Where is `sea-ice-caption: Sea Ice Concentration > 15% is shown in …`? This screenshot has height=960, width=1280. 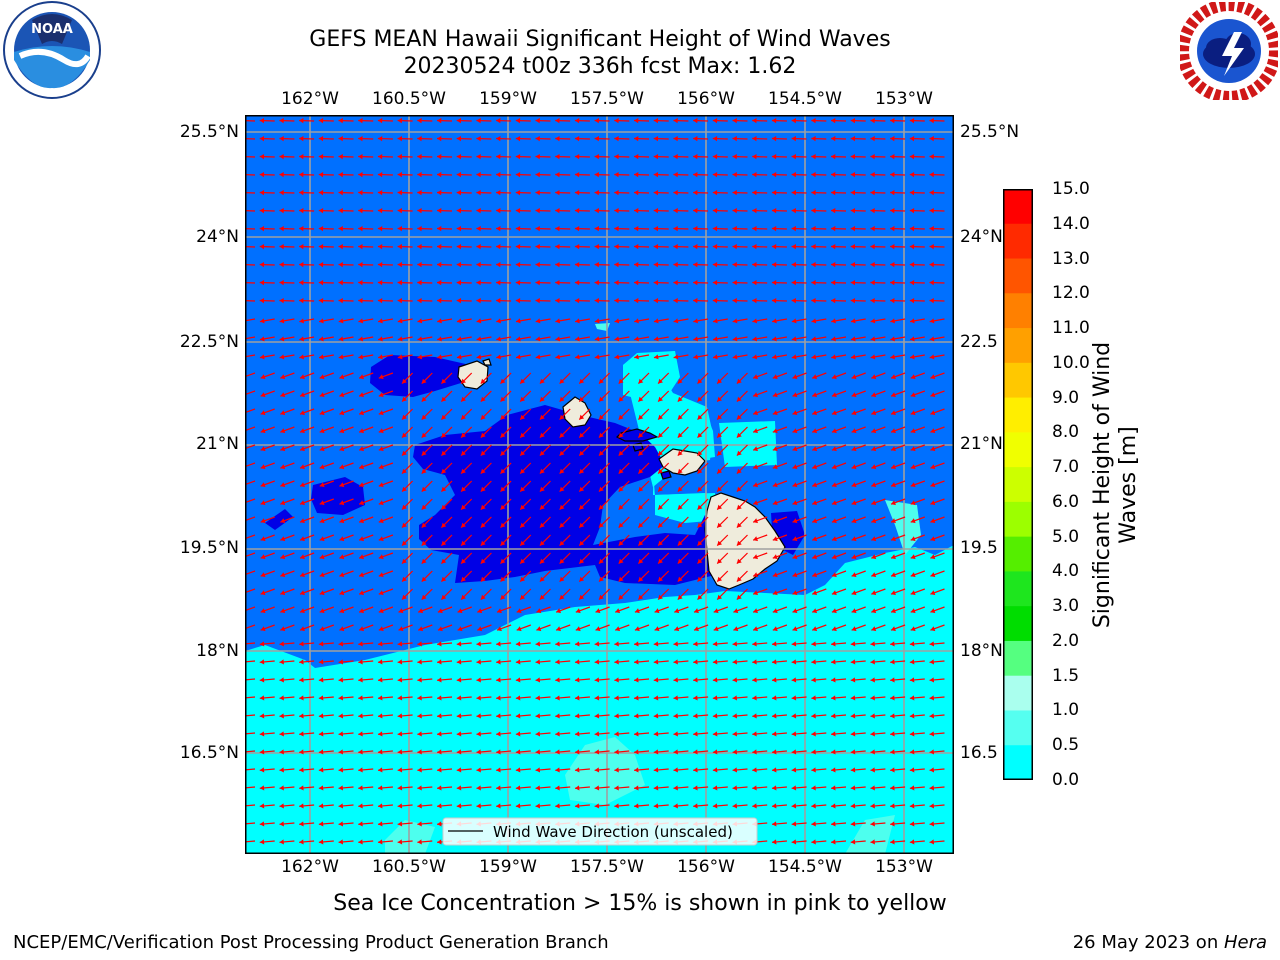 sea-ice-caption: Sea Ice Concentration > 15% is shown in … is located at coordinates (640, 903).